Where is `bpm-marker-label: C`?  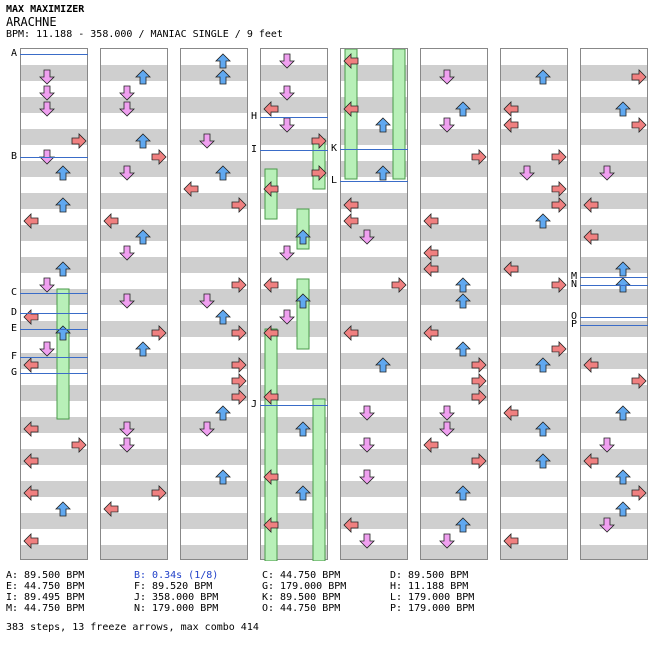
bpm-marker-label: C is located at coordinates (14, 292).